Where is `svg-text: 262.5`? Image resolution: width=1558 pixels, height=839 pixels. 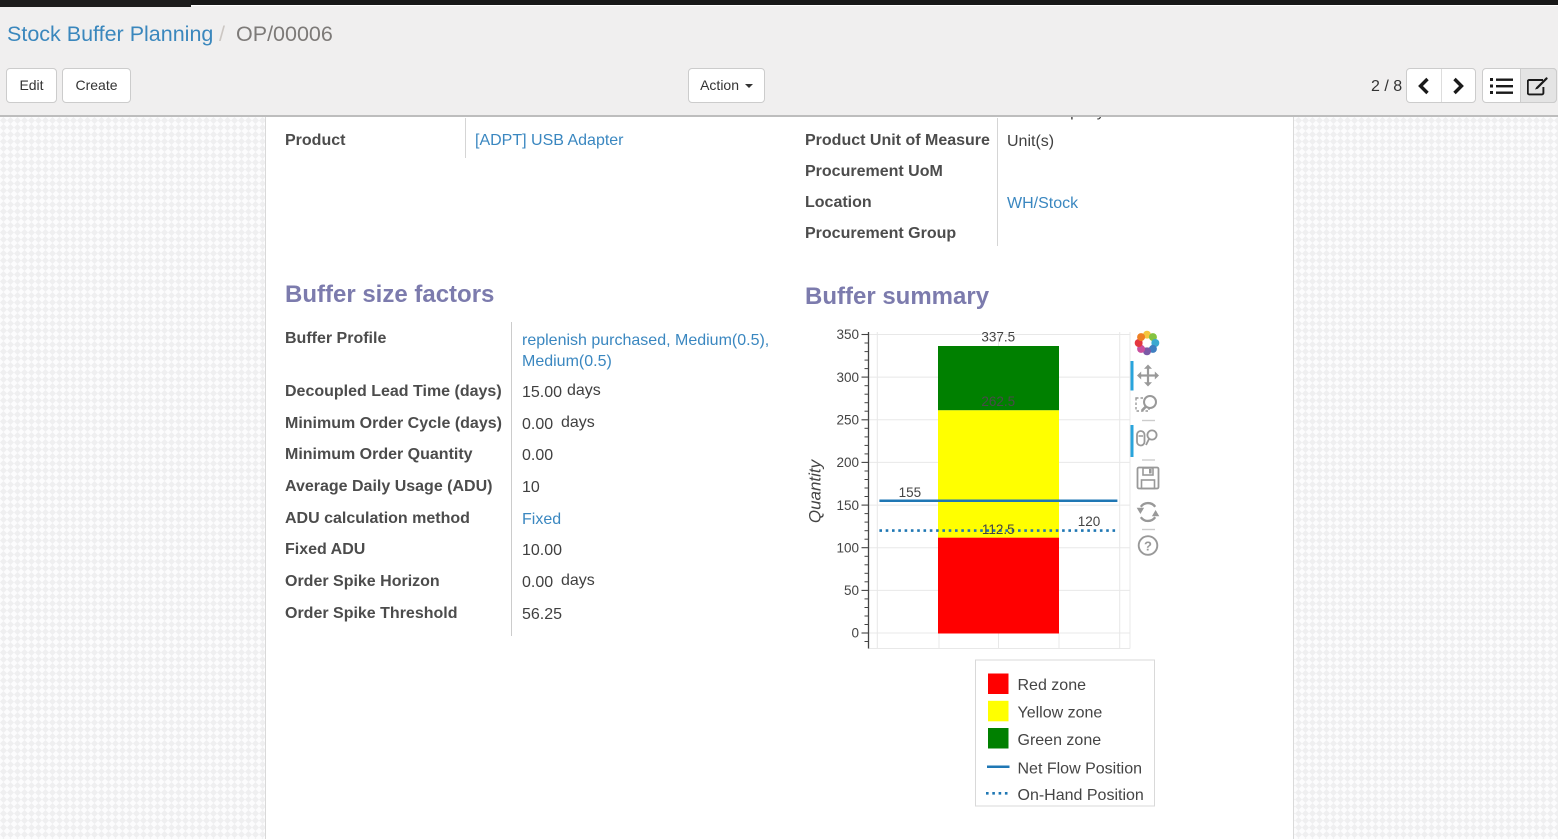 svg-text: 262.5 is located at coordinates (998, 401).